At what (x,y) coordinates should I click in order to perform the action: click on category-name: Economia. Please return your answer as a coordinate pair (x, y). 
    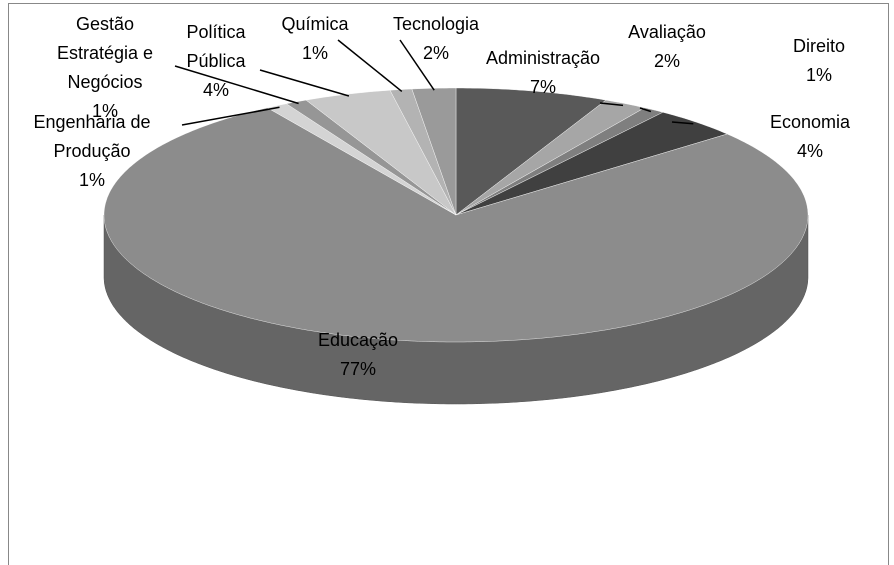
    Looking at the image, I should click on (810, 122).